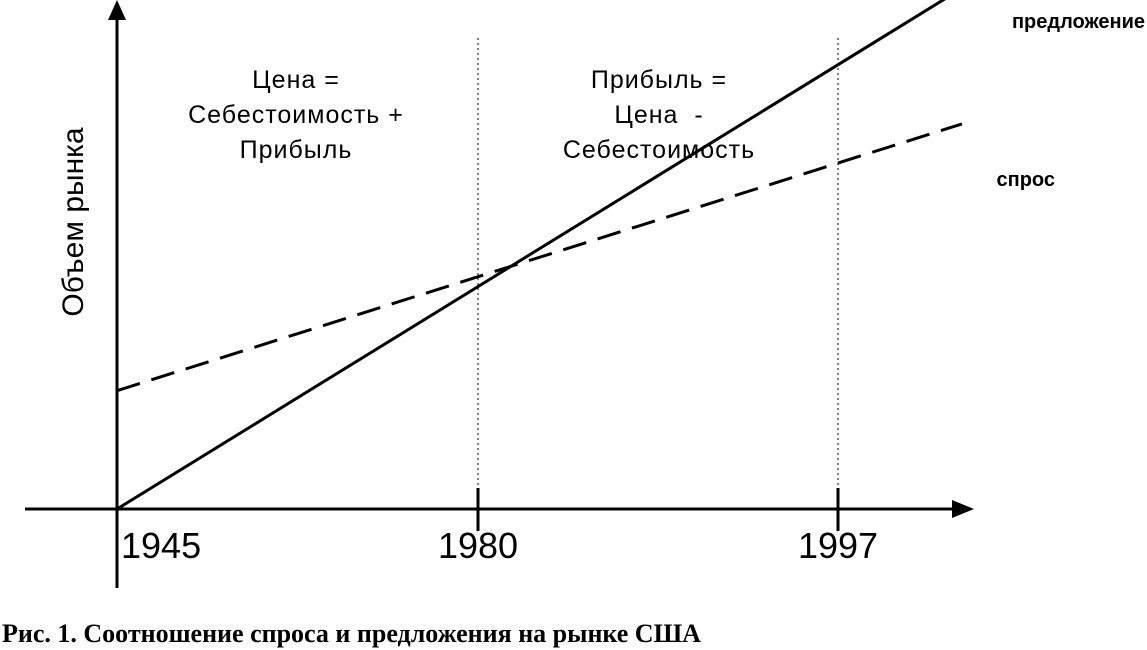 The width and height of the screenshot is (1147, 650). Describe the element at coordinates (838, 545) in the screenshot. I see `x-tick-label-1997: 1997` at that location.